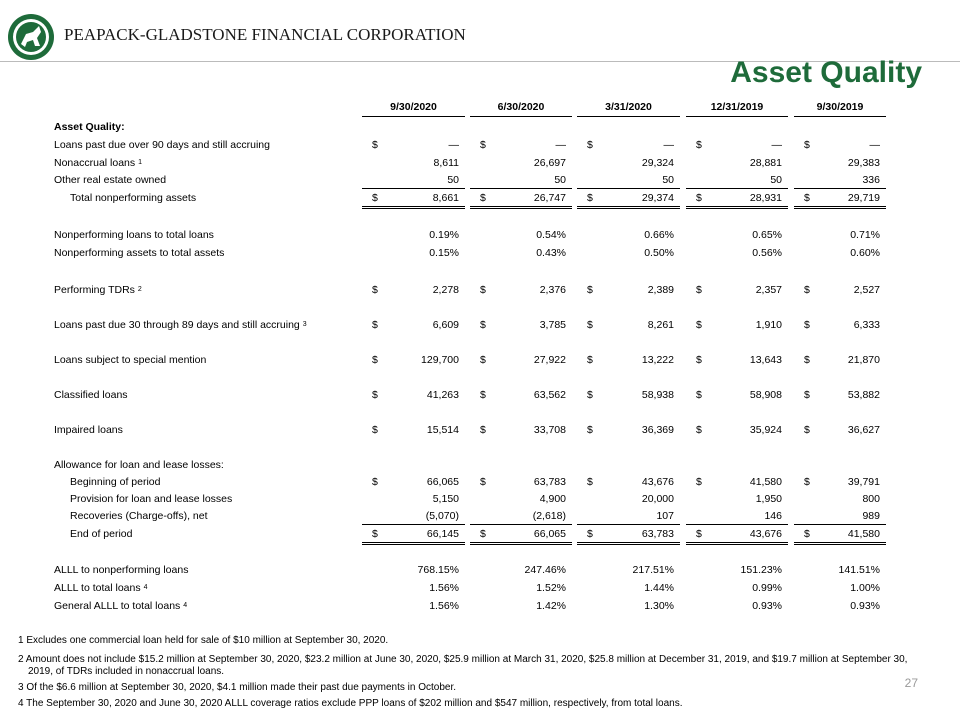  I want to click on cell-value: 0.56%, so click(767, 253).